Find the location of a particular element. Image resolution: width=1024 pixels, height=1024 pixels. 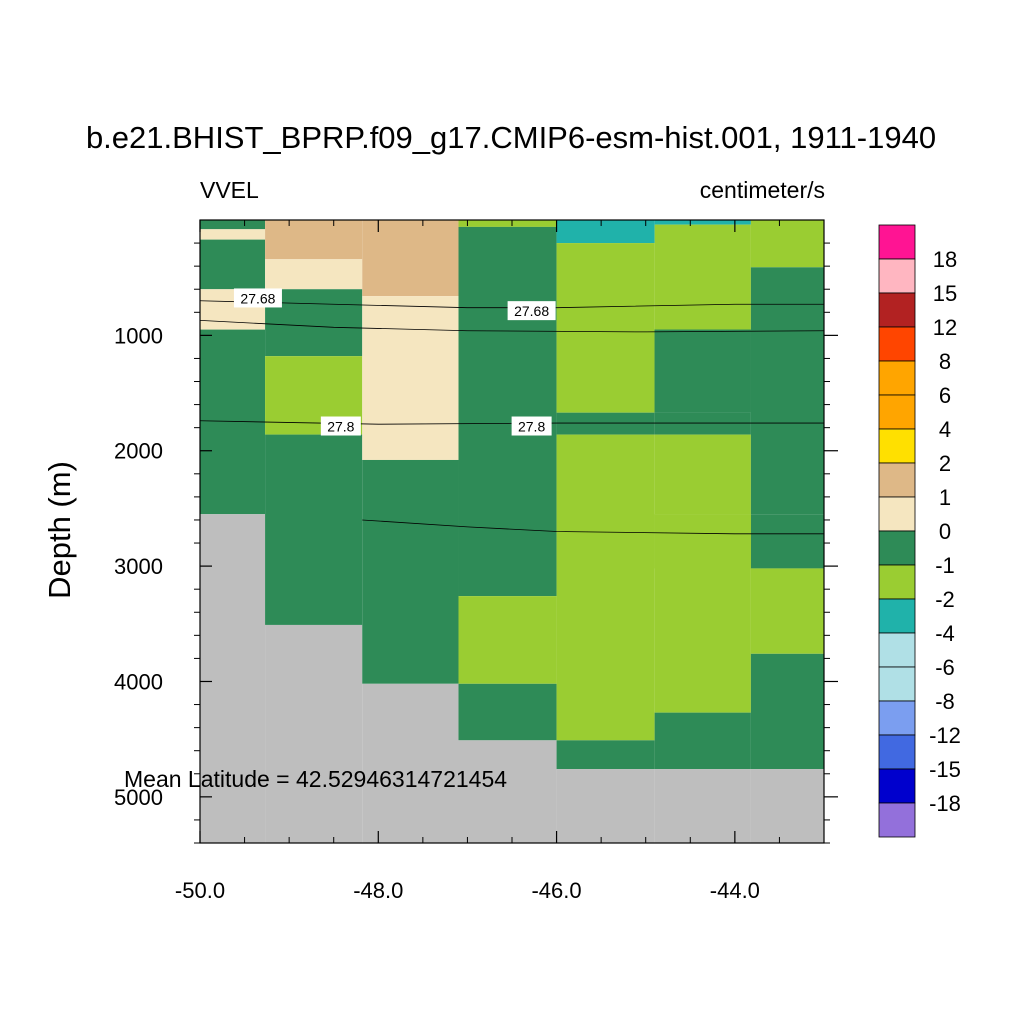

y-tick-label: 4000 is located at coordinates (138, 681).